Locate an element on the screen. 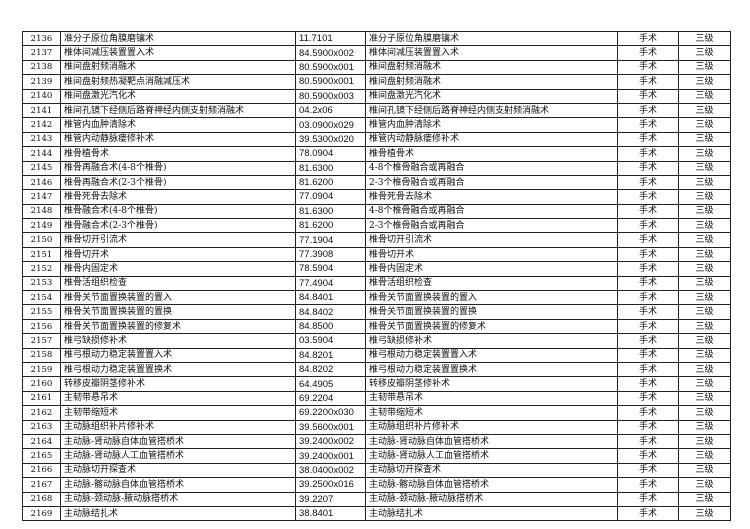 This screenshot has width=750, height=529. procedure-name: 主韧带缩短术 is located at coordinates (178, 413).